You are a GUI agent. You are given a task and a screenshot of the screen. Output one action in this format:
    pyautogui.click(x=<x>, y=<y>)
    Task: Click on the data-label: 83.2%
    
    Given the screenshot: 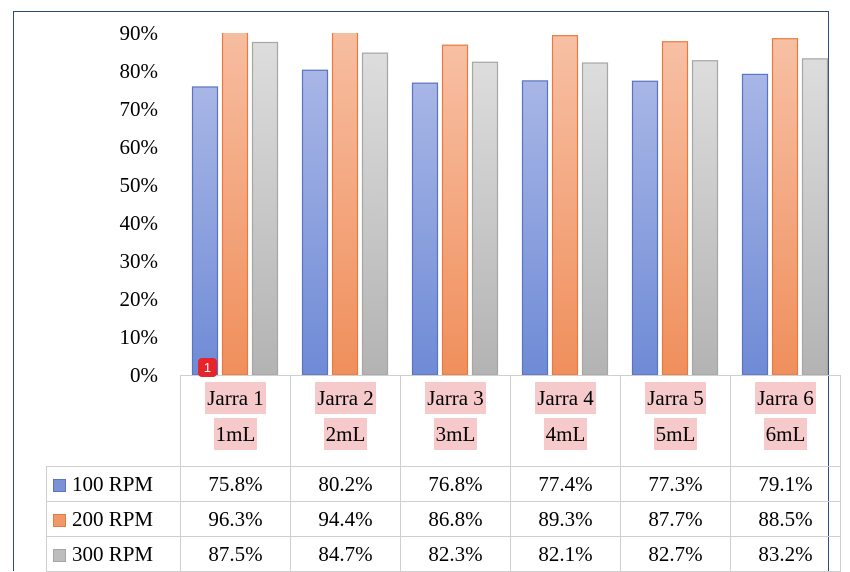 What is the action you would take?
    pyautogui.click(x=785, y=554)
    